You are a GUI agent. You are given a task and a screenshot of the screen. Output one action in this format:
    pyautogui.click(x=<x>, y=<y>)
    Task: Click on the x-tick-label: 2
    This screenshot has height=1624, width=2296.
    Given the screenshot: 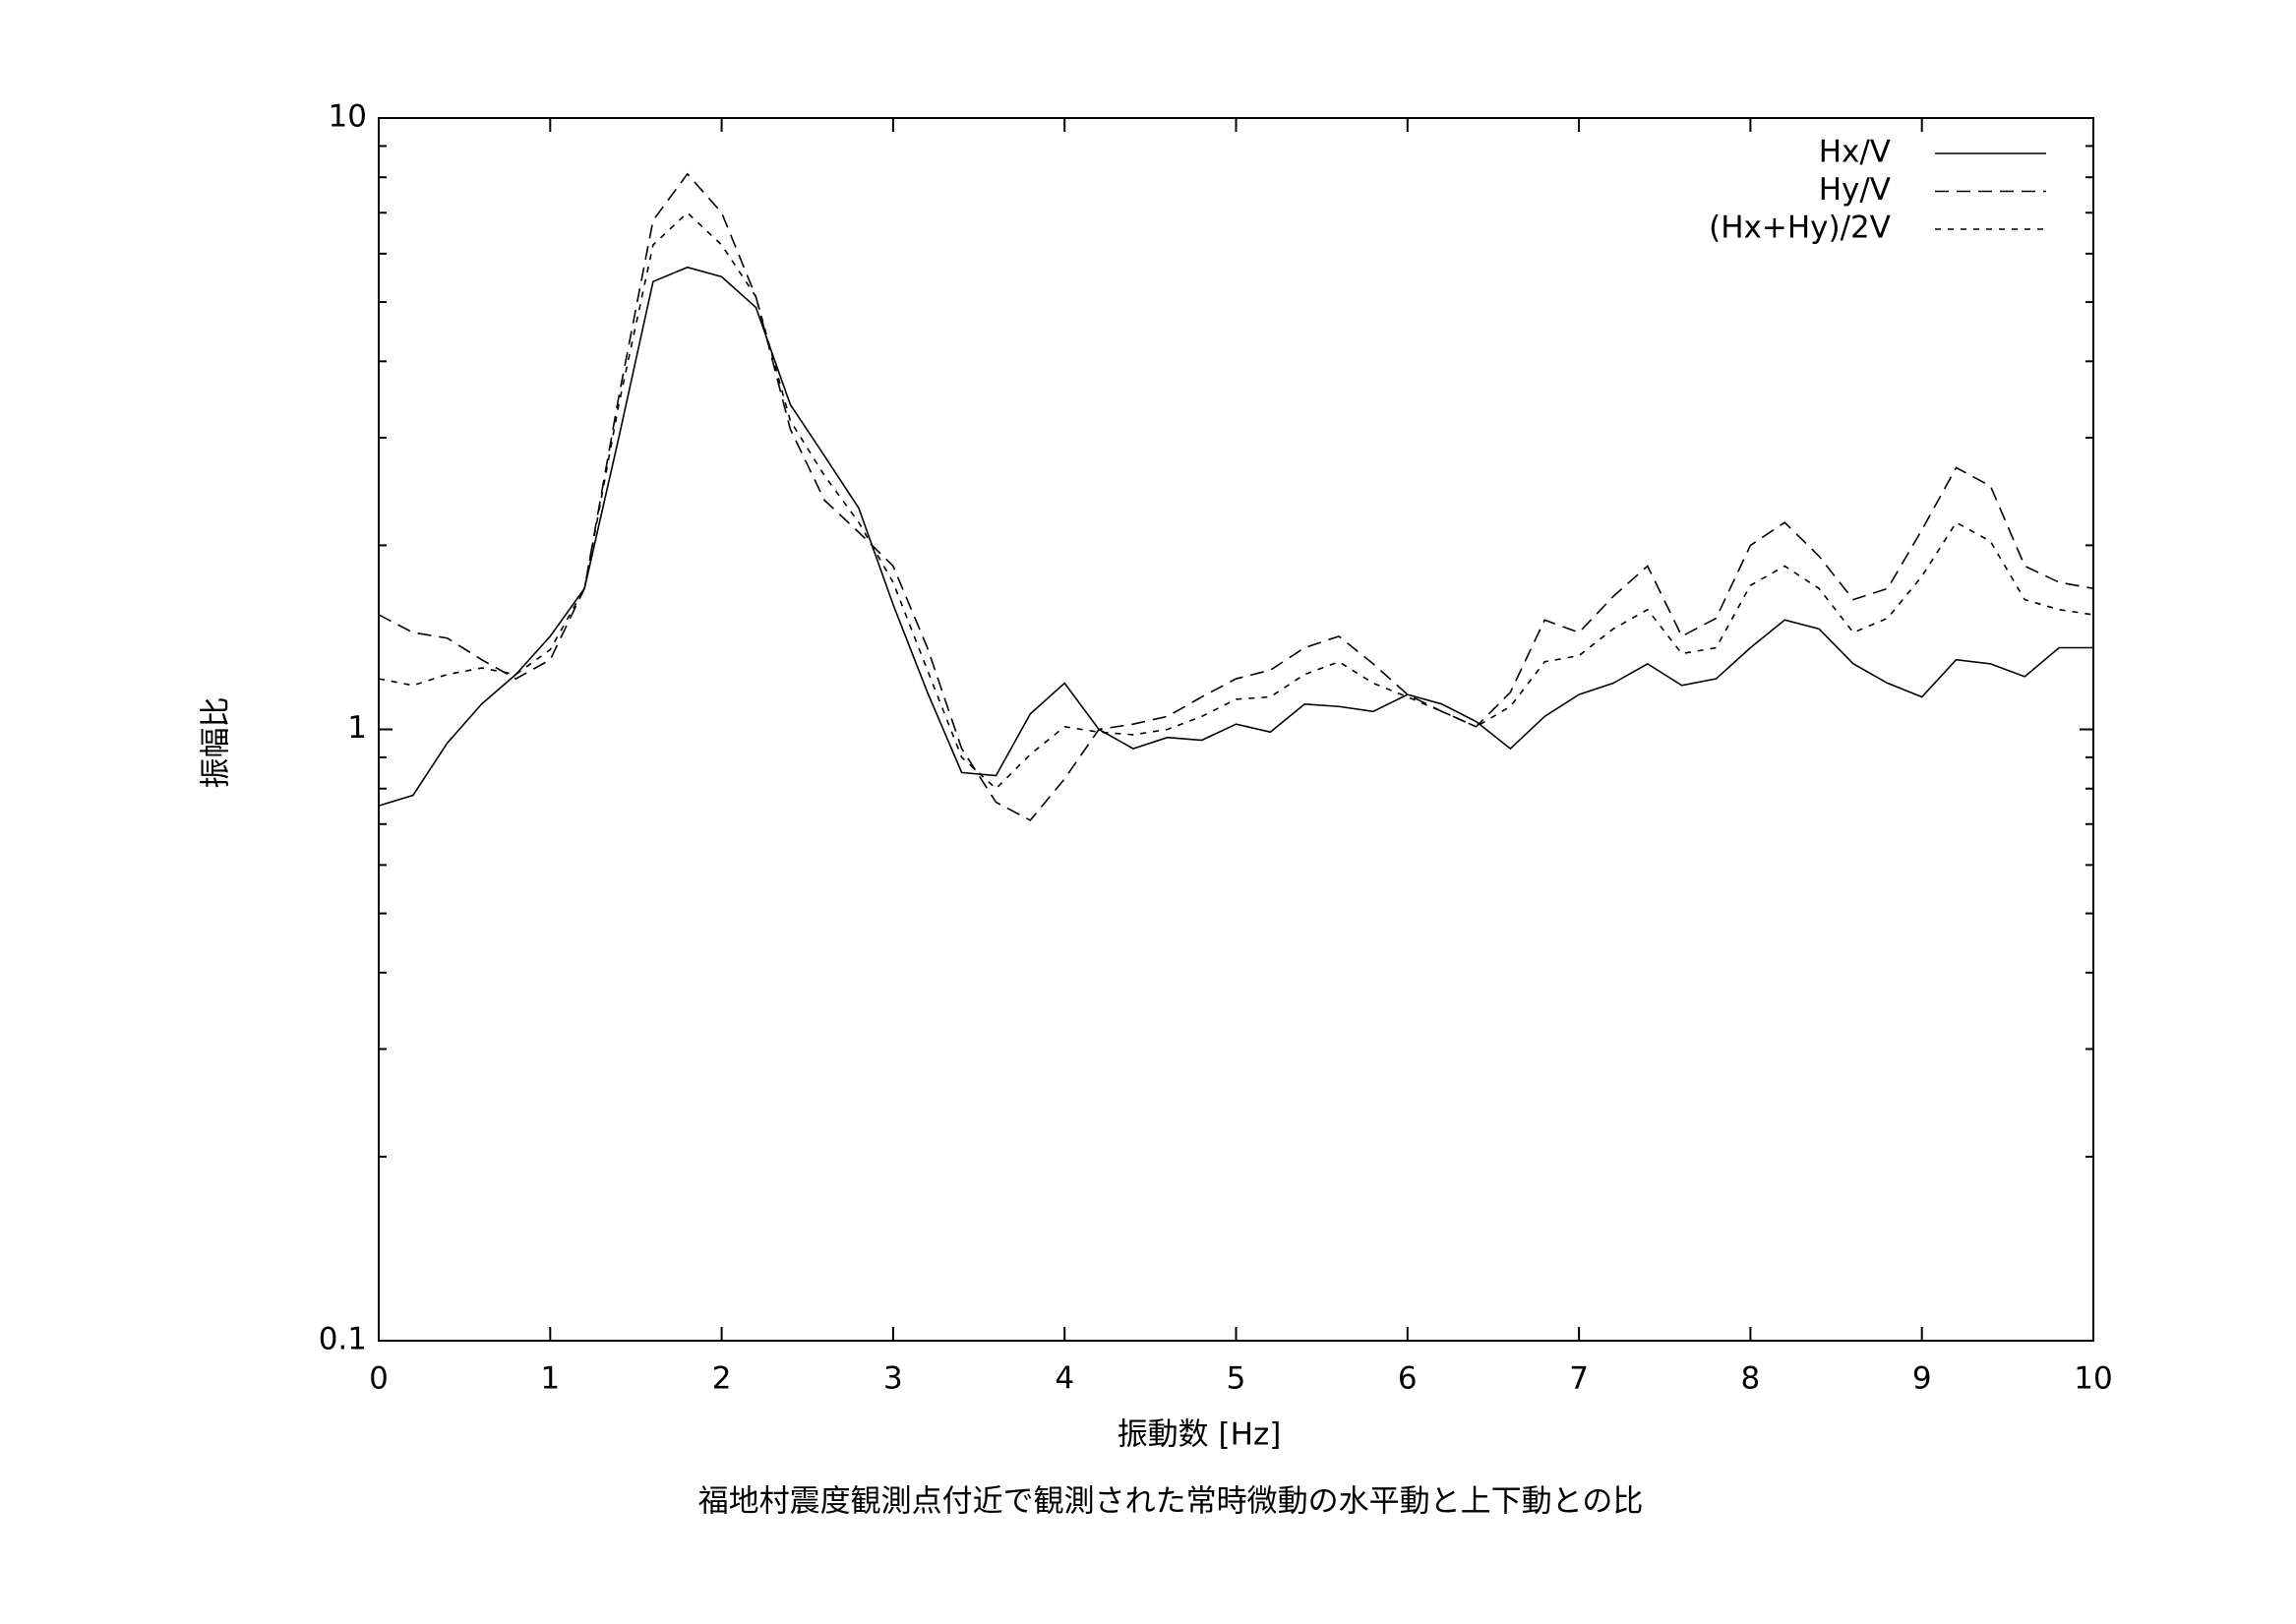 What is the action you would take?
    pyautogui.click(x=722, y=1379)
    